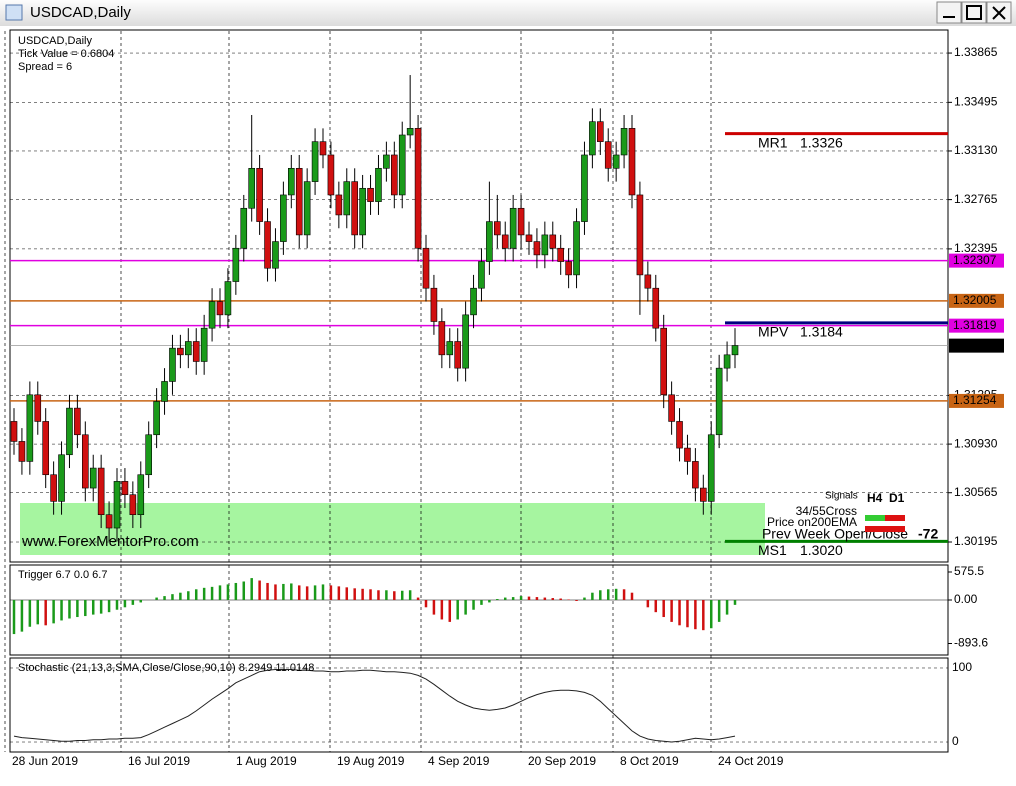 This screenshot has width=1016, height=786. What do you see at coordinates (969, 571) in the screenshot?
I see `y-tick-label: 575.5` at bounding box center [969, 571].